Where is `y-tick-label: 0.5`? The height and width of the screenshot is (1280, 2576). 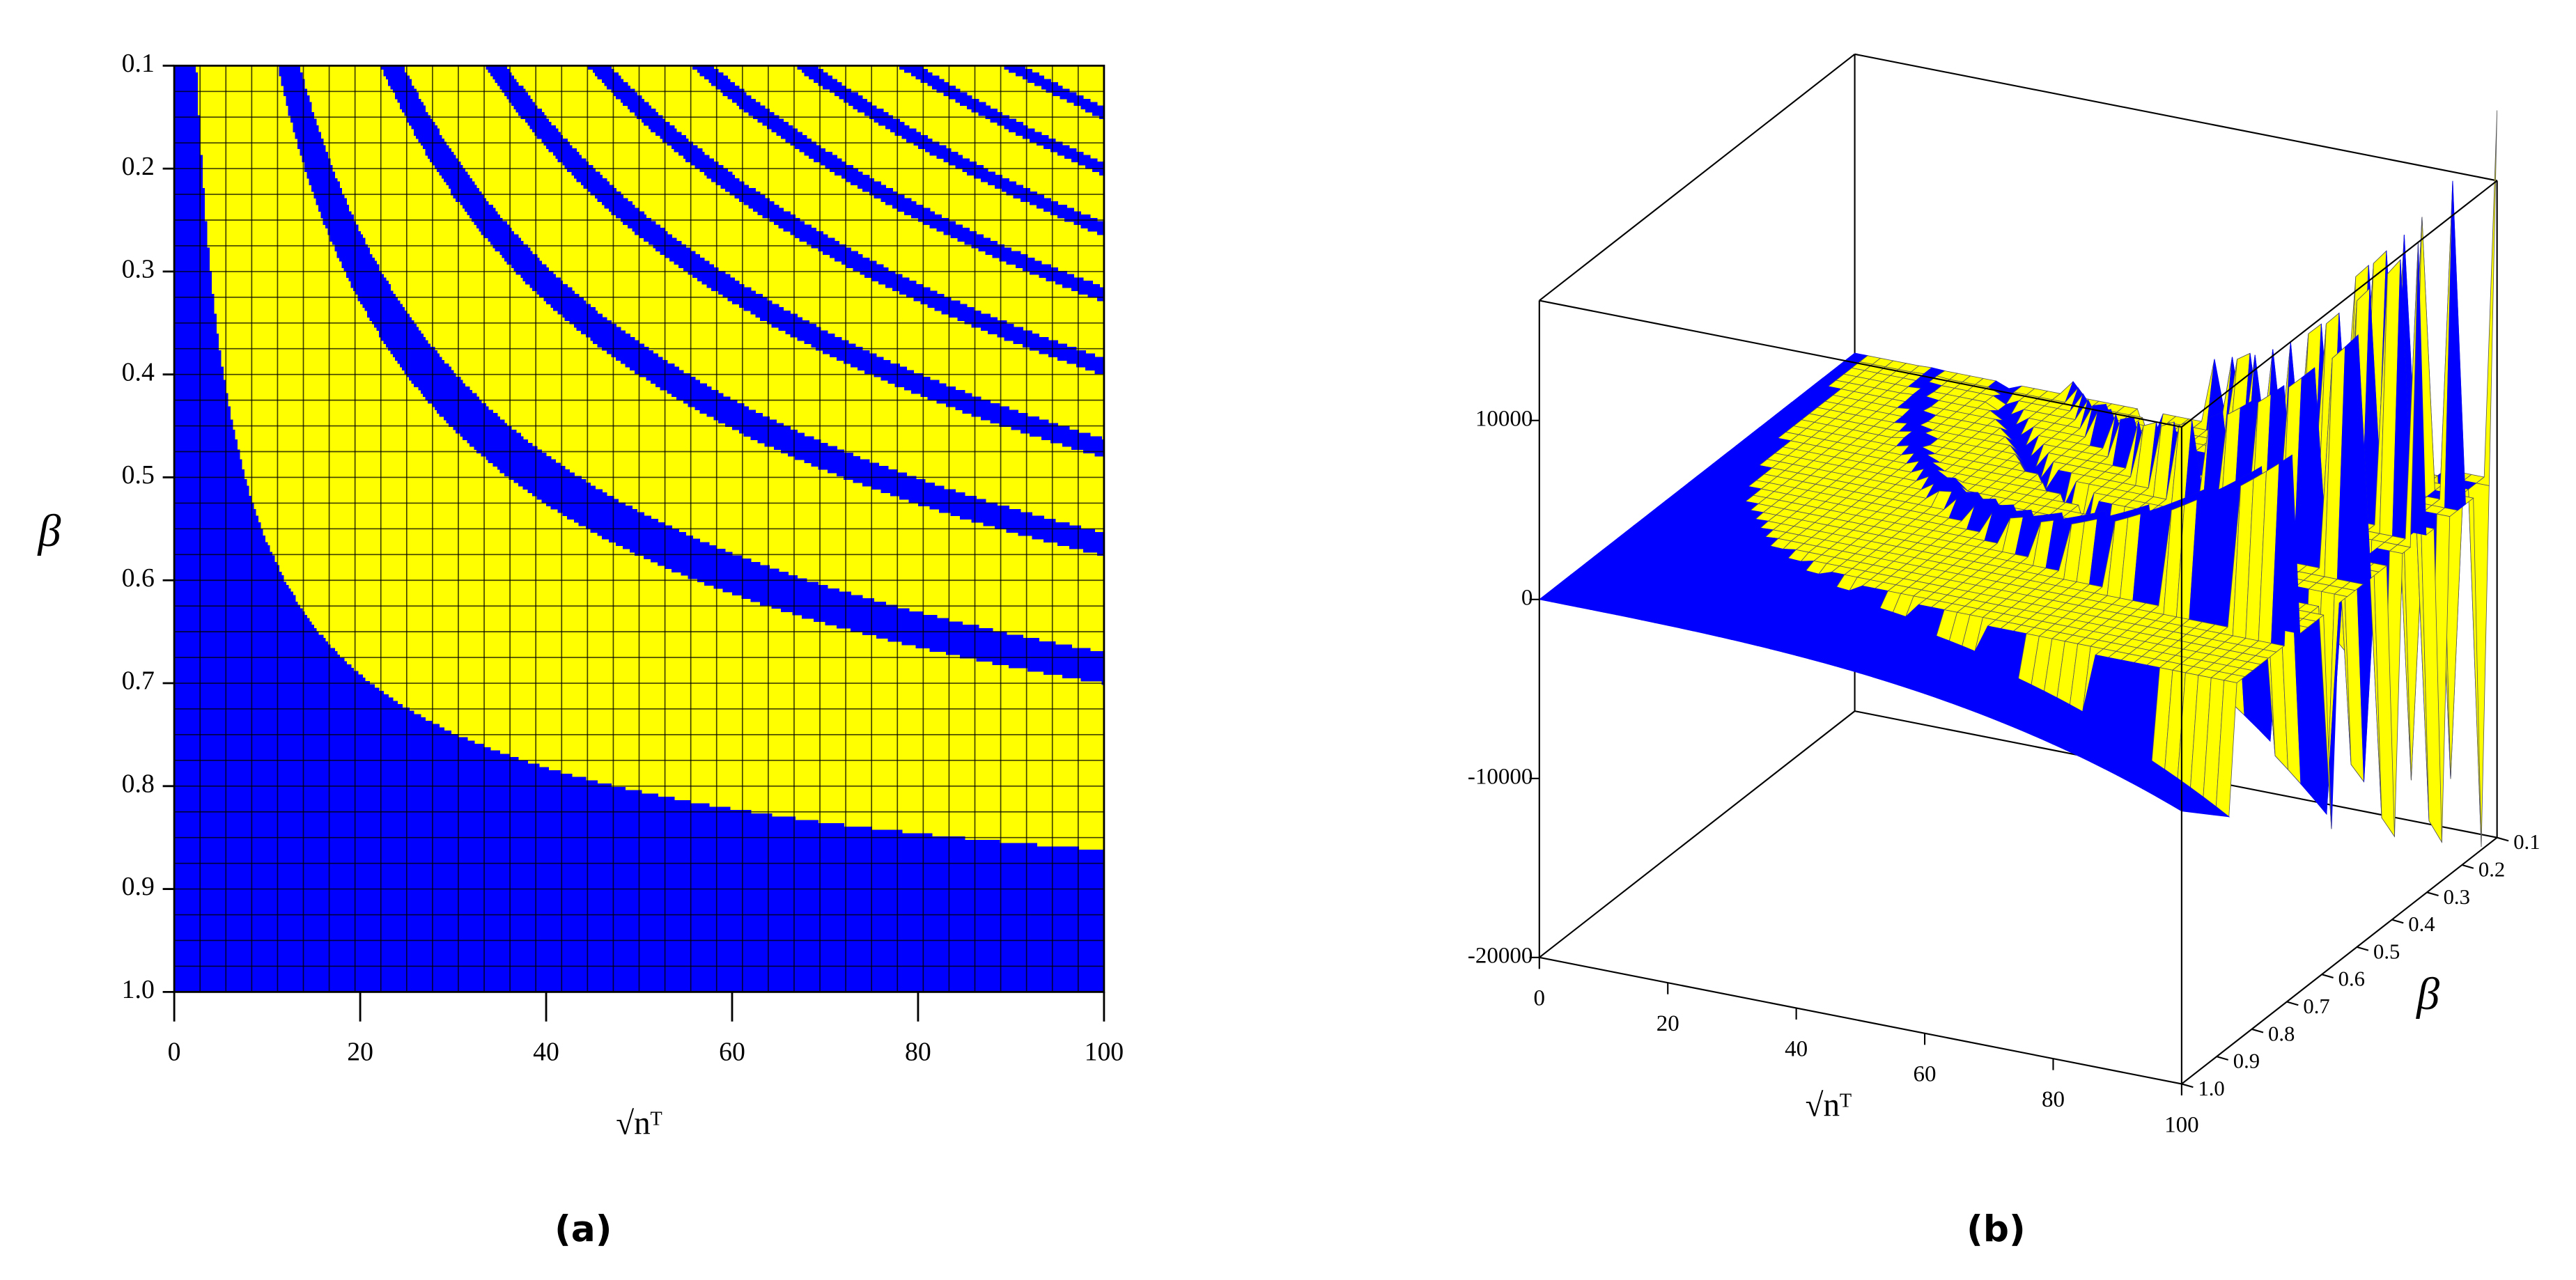
y-tick-label: 0.5 is located at coordinates (138, 475).